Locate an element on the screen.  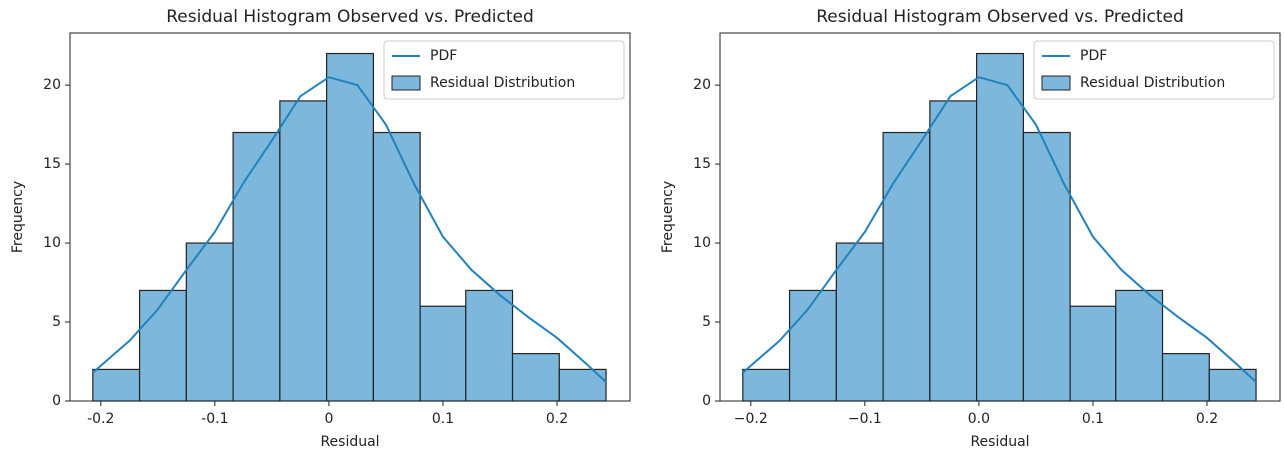
x-tick-label: -0.1 is located at coordinates (214, 419).